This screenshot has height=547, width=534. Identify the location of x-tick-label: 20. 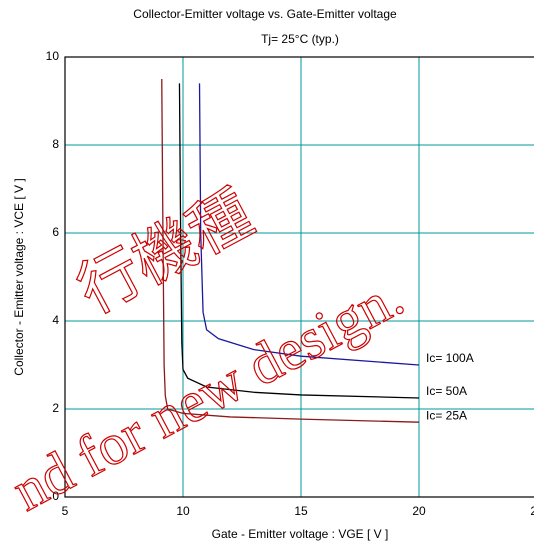
(419, 511).